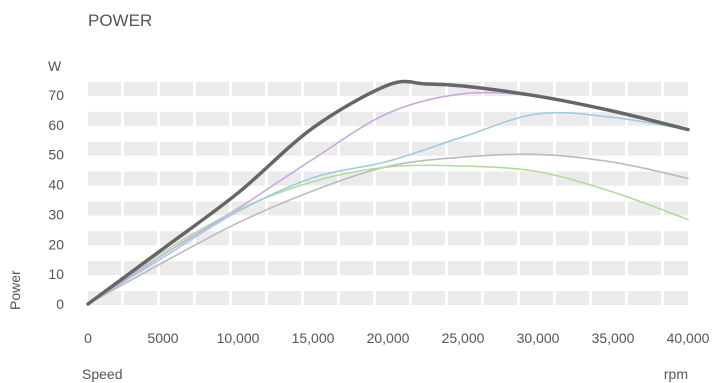  I want to click on x-tick-label: 15,000, so click(313, 338).